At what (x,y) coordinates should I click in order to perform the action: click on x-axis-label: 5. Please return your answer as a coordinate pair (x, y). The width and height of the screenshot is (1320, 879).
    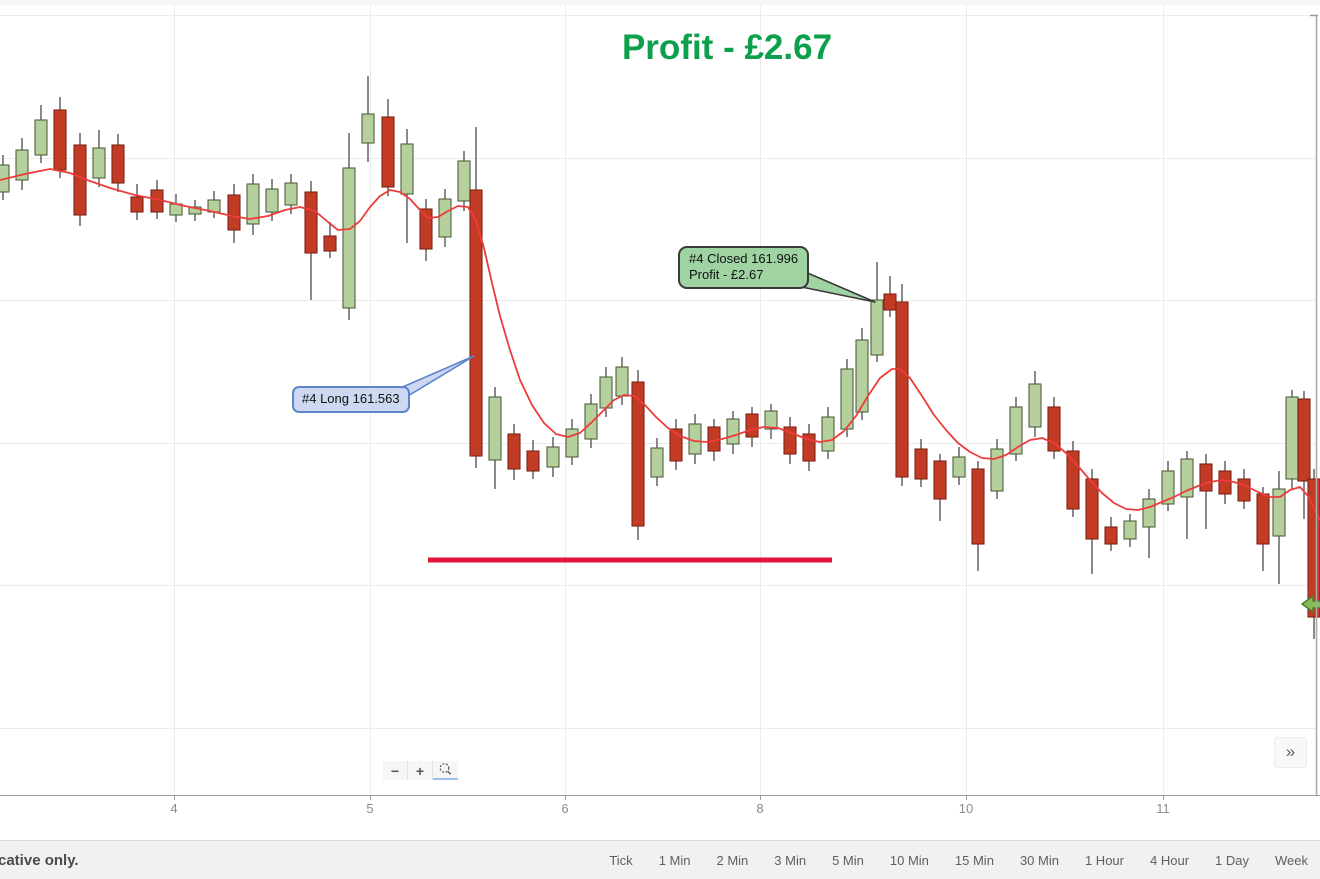
    Looking at the image, I should click on (369, 808).